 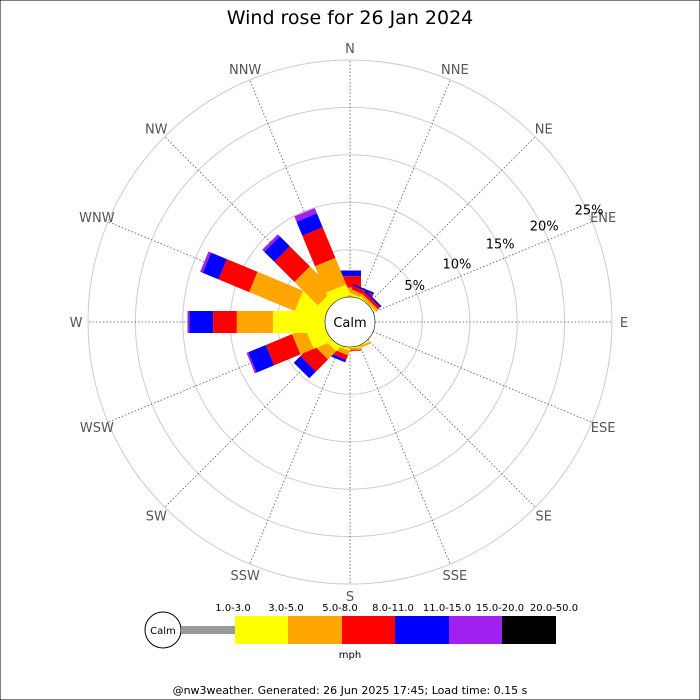 I want to click on direction-label-e: E, so click(x=624, y=323).